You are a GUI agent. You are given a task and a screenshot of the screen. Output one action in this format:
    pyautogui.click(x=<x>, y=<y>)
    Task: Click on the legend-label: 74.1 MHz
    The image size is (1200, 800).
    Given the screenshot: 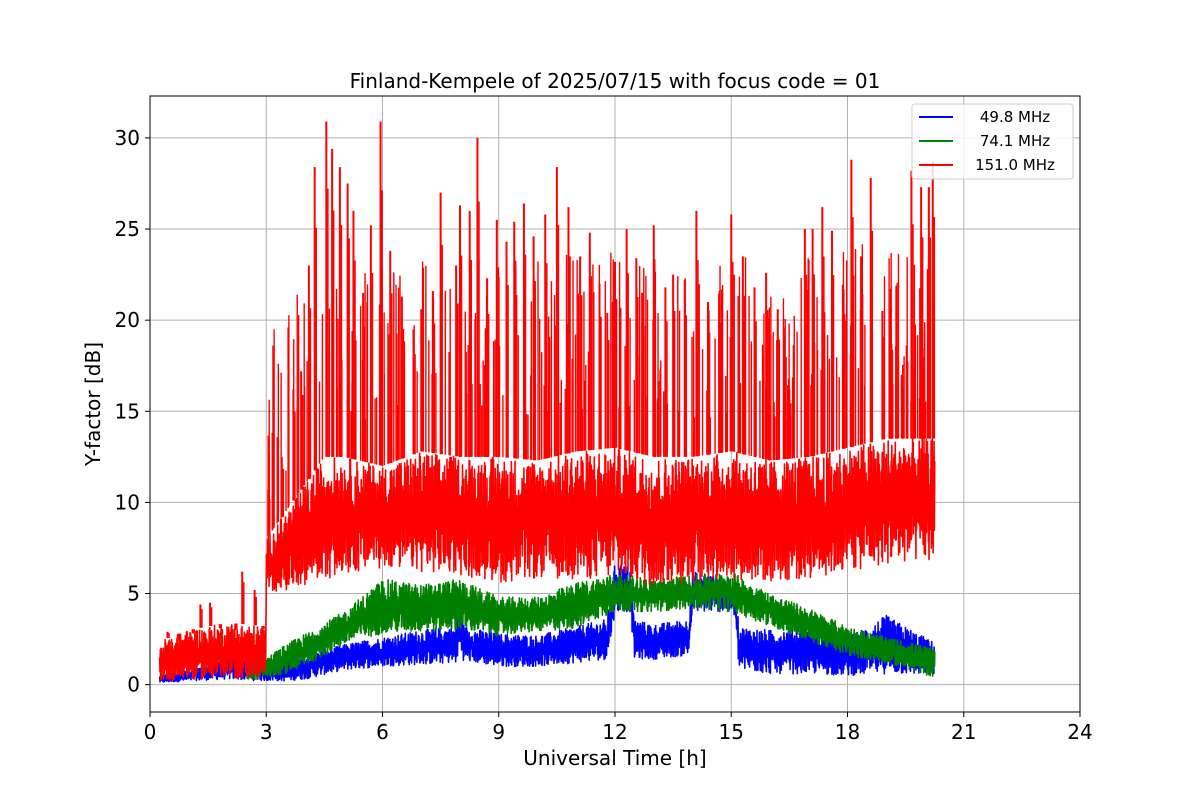 What is the action you would take?
    pyautogui.click(x=1015, y=141)
    